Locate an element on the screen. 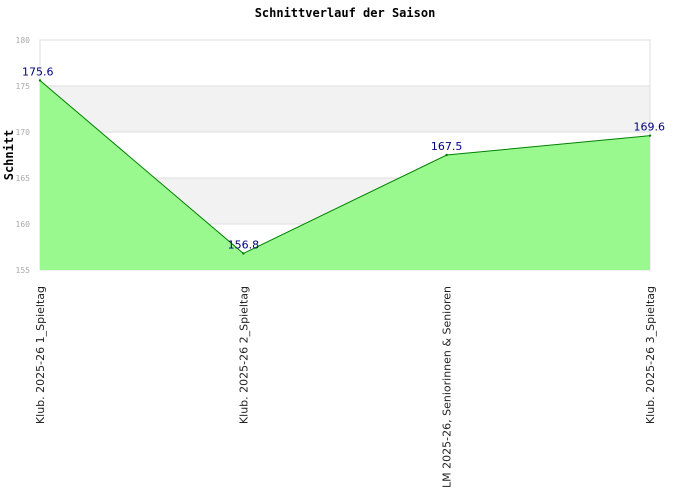 Image resolution: width=690 pixels, height=500 pixels. data-label: 156.8 is located at coordinates (244, 244).